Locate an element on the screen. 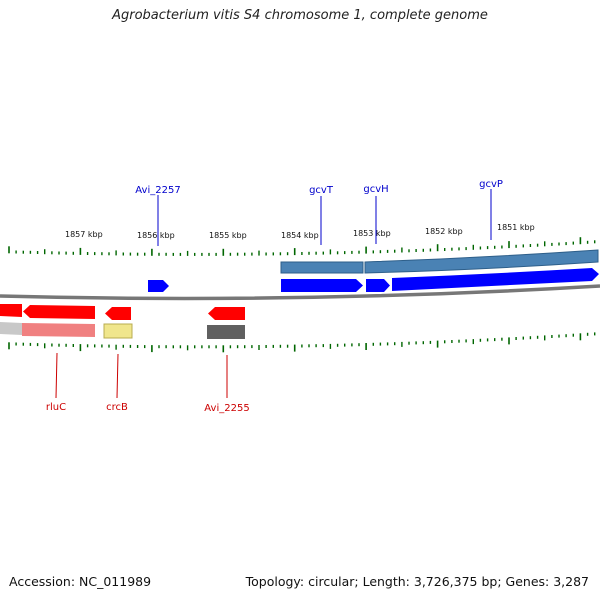 The height and width of the screenshot is (600, 600). gene-label-avi-2255: Avi_2255 is located at coordinates (226, 408).